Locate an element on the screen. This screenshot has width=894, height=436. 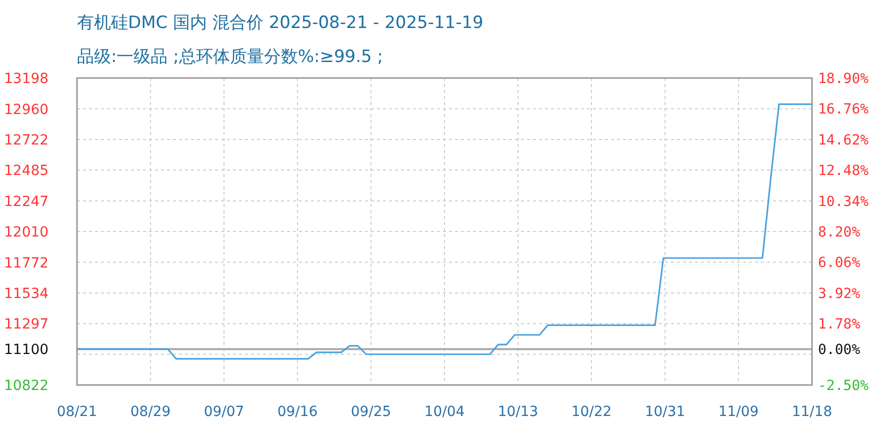
y2-tick-label: 3.92% is located at coordinates (839, 294).